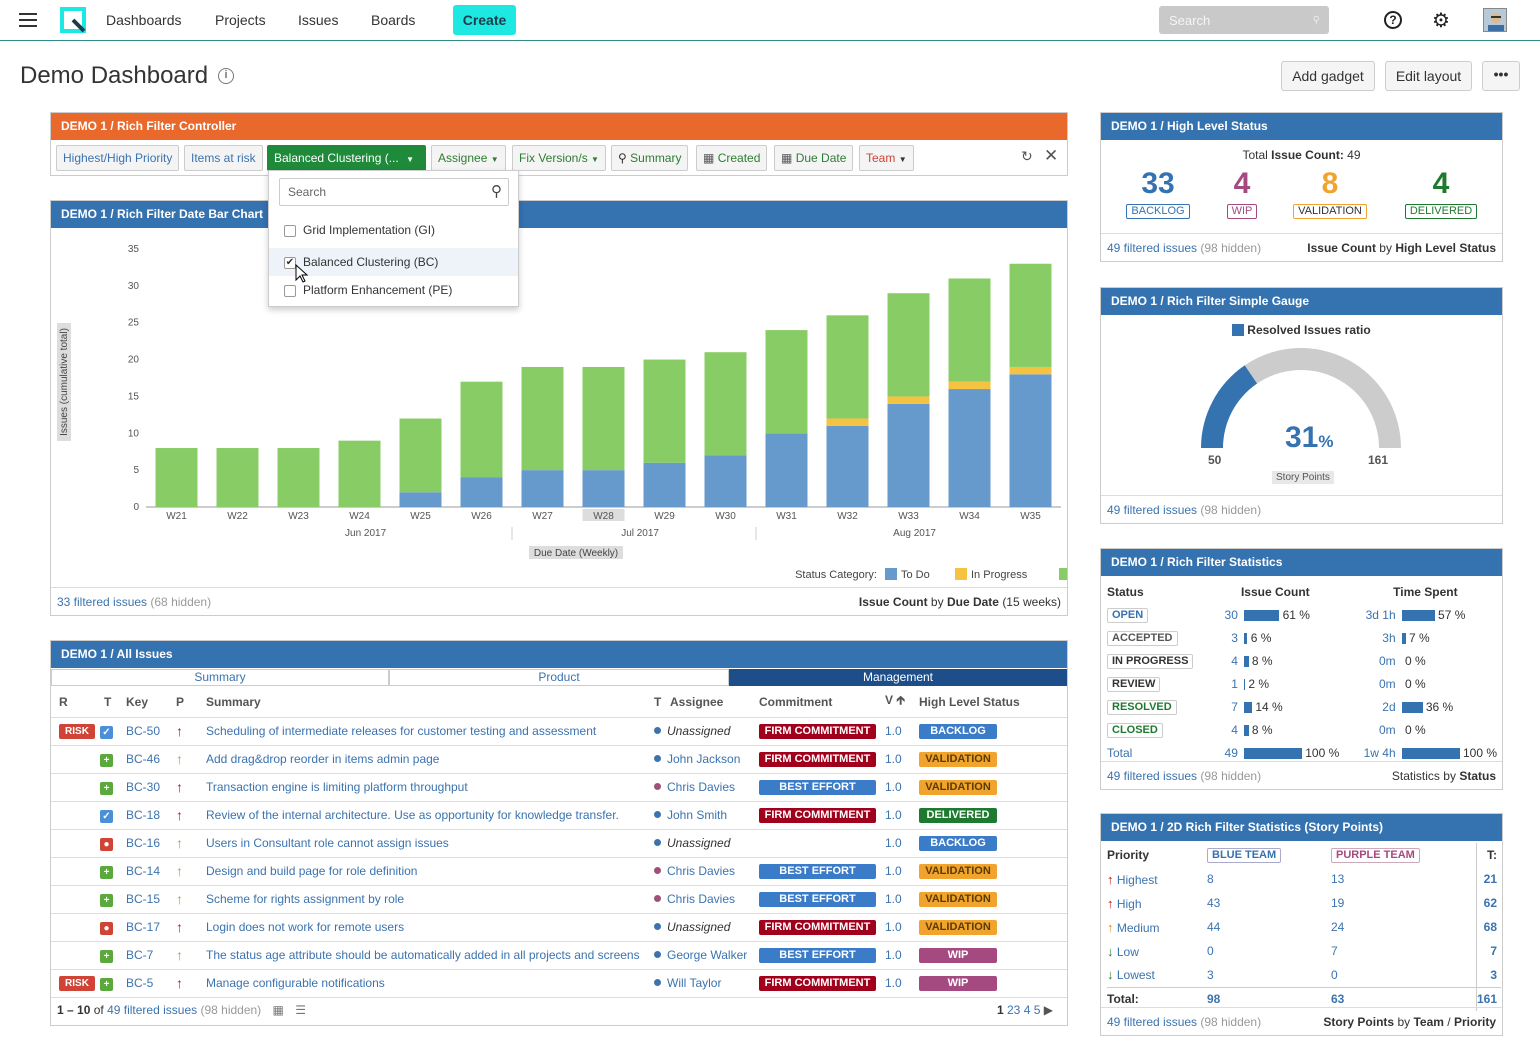 This screenshot has height=1060, width=1540. I want to click on stat-row: RESOLVED 7 14 % 2d 36 %, so click(1302, 706).